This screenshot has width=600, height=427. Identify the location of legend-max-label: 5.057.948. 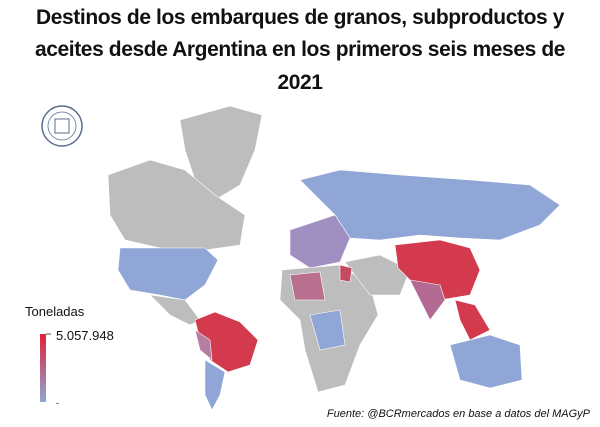
(85, 335).